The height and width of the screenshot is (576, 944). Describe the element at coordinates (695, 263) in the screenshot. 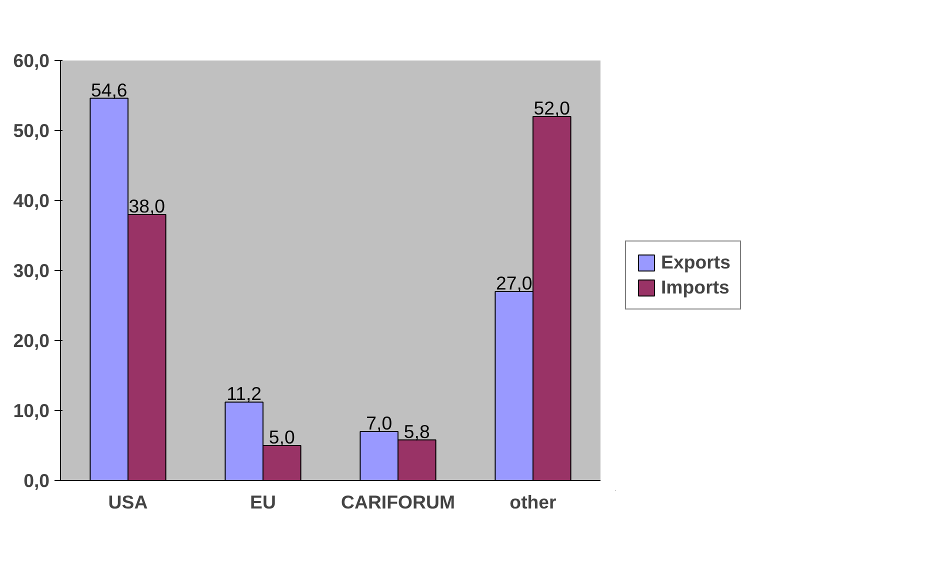

I see `legend-label: Exports` at that location.